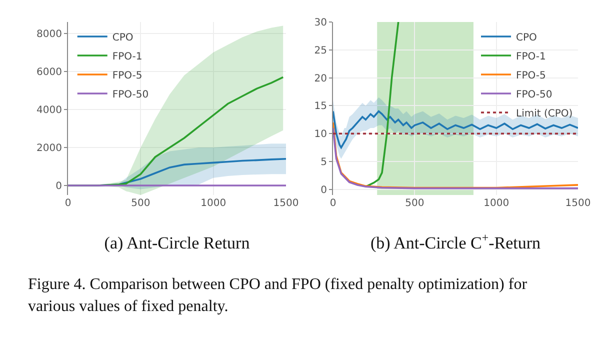  Describe the element at coordinates (320, 78) in the screenshot. I see `y-tick-label: 20` at that location.